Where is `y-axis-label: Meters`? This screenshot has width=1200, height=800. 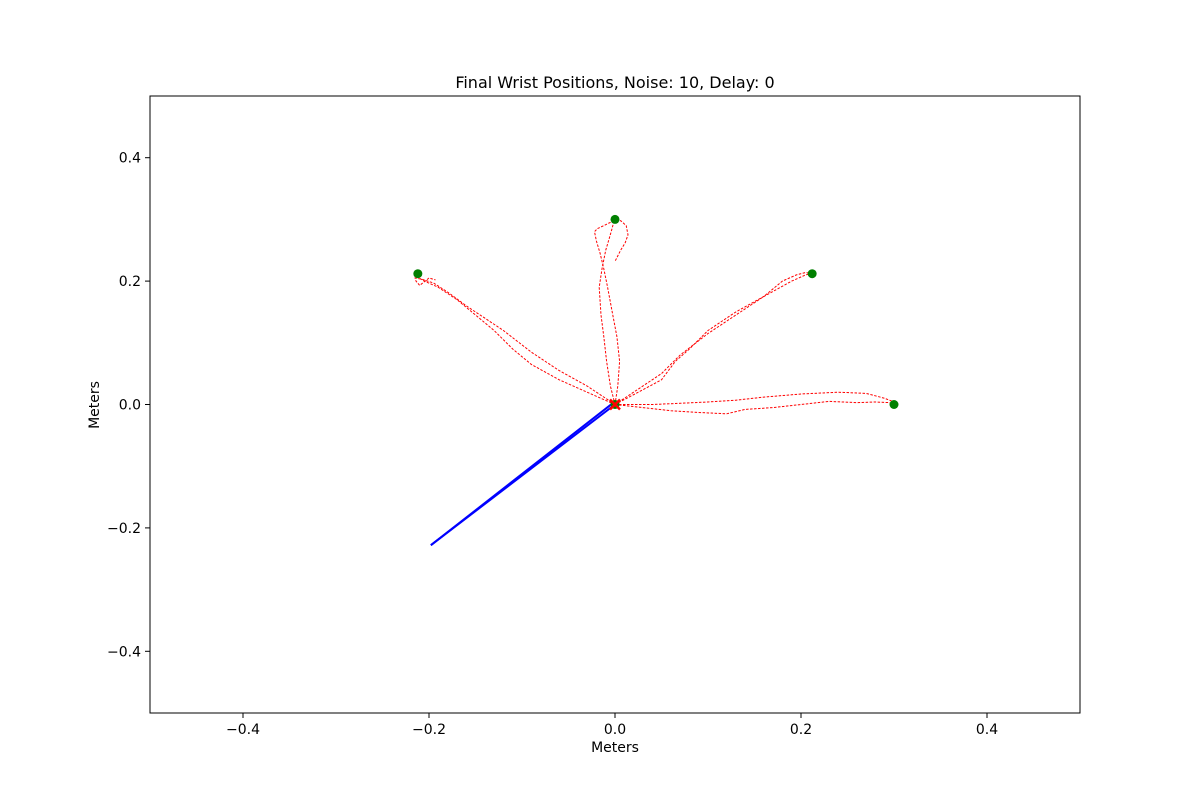
y-axis-label: Meters is located at coordinates (95, 405).